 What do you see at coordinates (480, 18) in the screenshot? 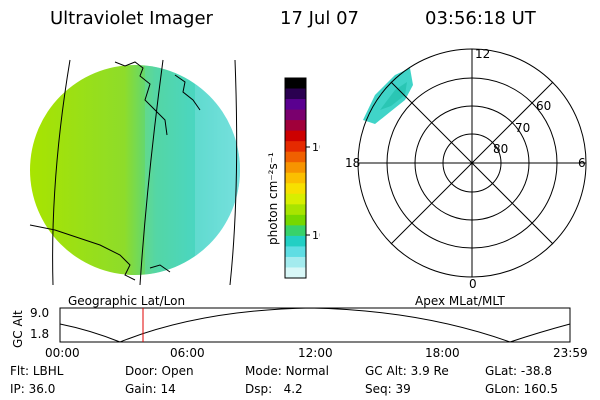
I see `observation-time: 03:56:18 UT` at bounding box center [480, 18].